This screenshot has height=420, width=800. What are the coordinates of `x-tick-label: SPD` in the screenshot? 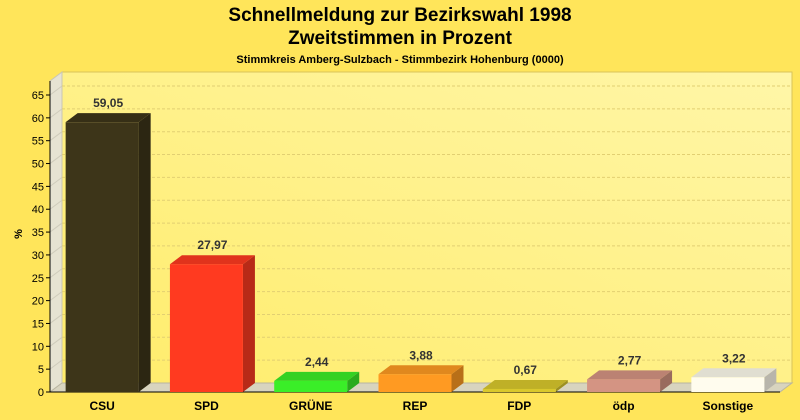 It's located at (206, 406).